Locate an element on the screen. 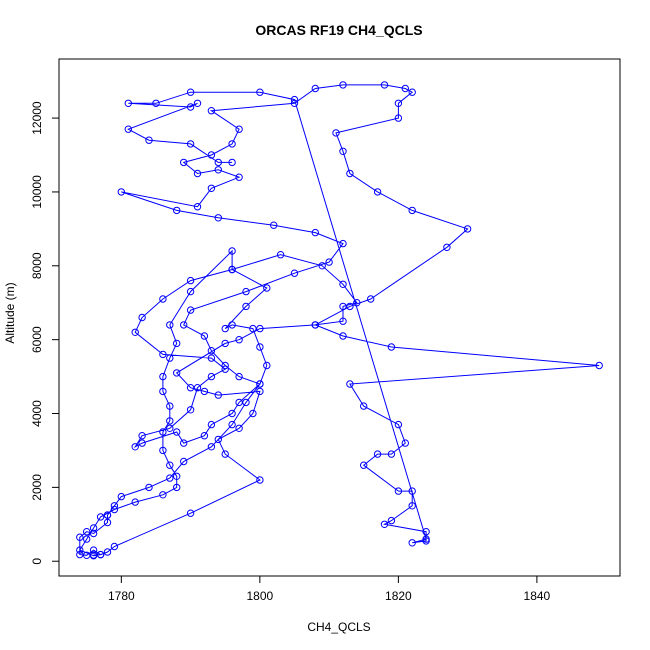 Image resolution: width=650 pixels, height=650 pixels. chart-title: ORCAS RF19 CH4_QCLS is located at coordinates (338, 30).